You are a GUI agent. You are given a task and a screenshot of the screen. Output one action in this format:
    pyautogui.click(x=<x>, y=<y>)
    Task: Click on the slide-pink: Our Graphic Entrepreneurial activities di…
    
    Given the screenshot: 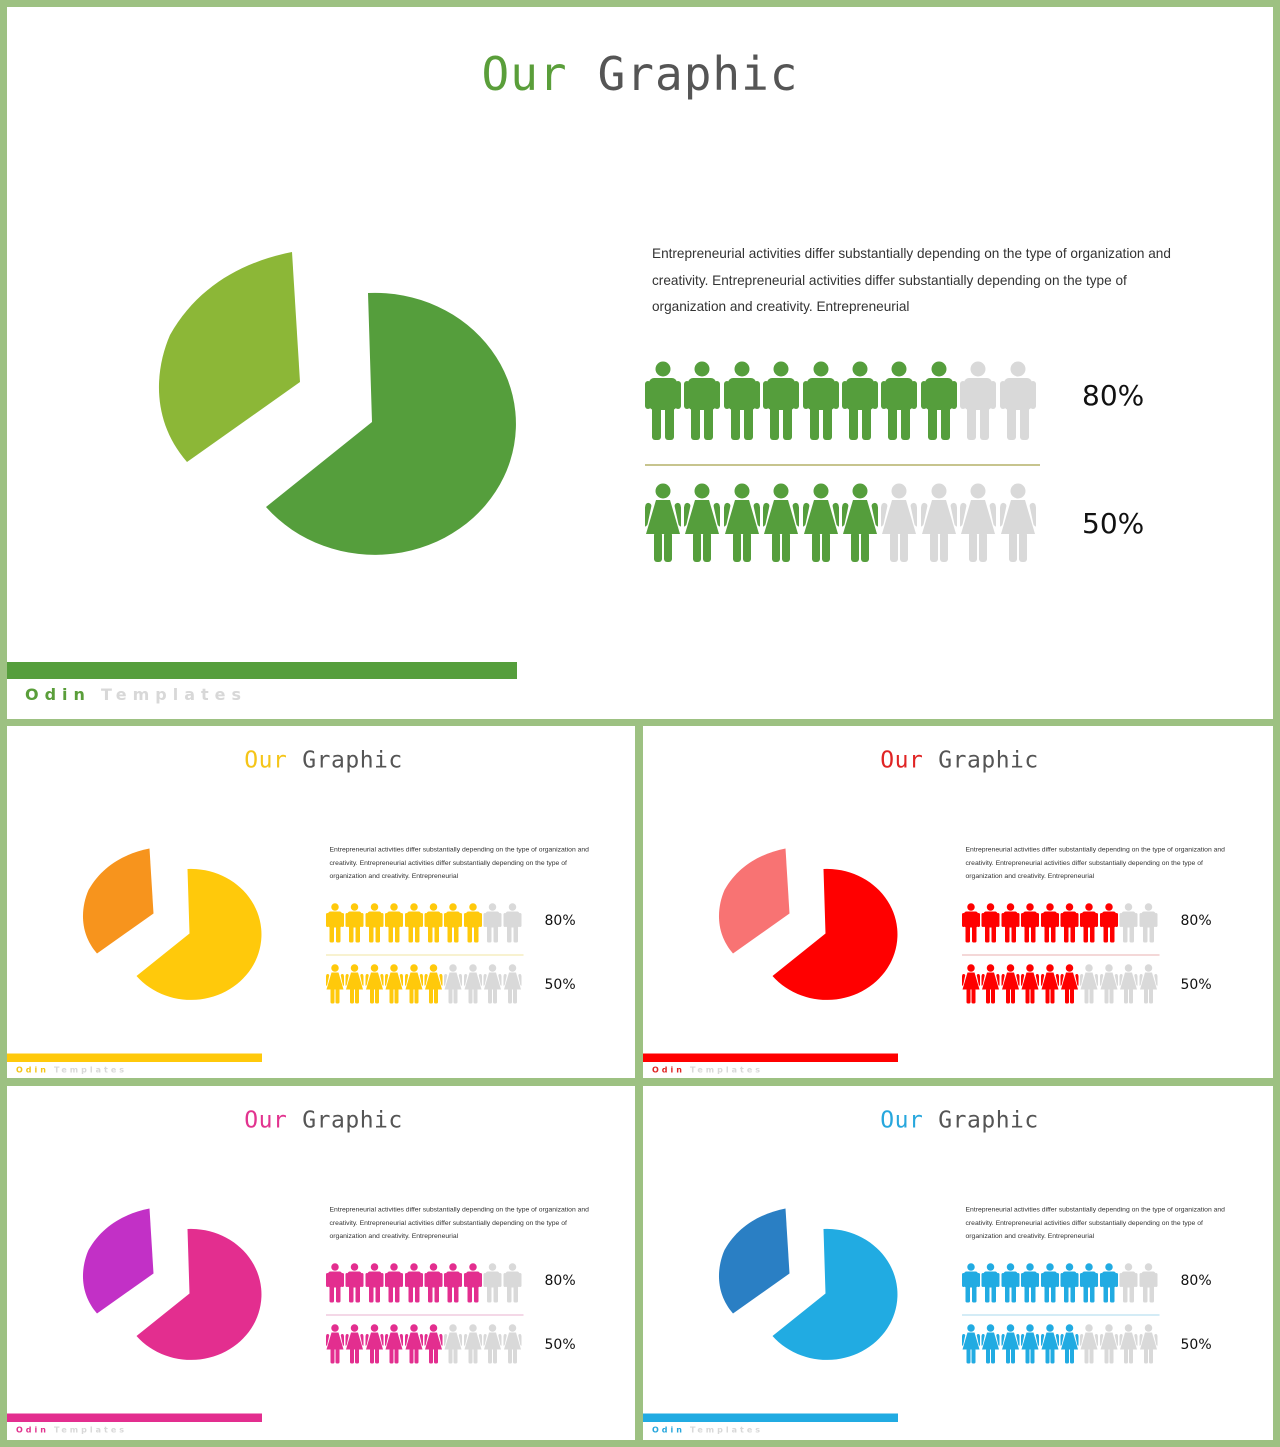 What is the action you would take?
    pyautogui.click(x=321, y=1263)
    